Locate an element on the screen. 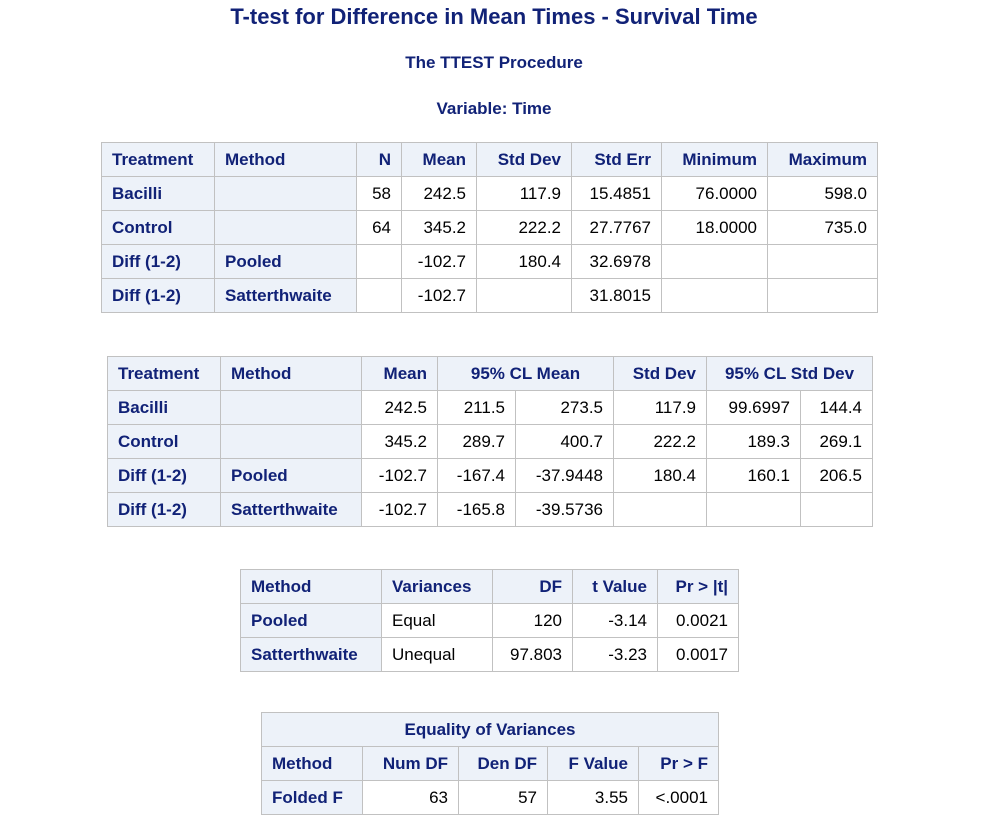 This screenshot has width=988, height=832. cell-cl-std-dev-upper: 206.5 is located at coordinates (836, 475).